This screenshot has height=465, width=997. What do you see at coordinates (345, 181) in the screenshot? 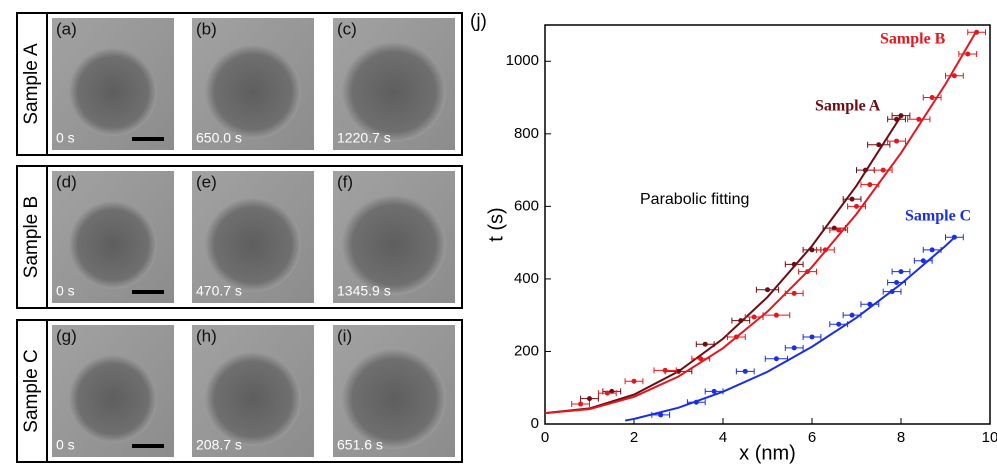
I see `image-label: (f)` at bounding box center [345, 181].